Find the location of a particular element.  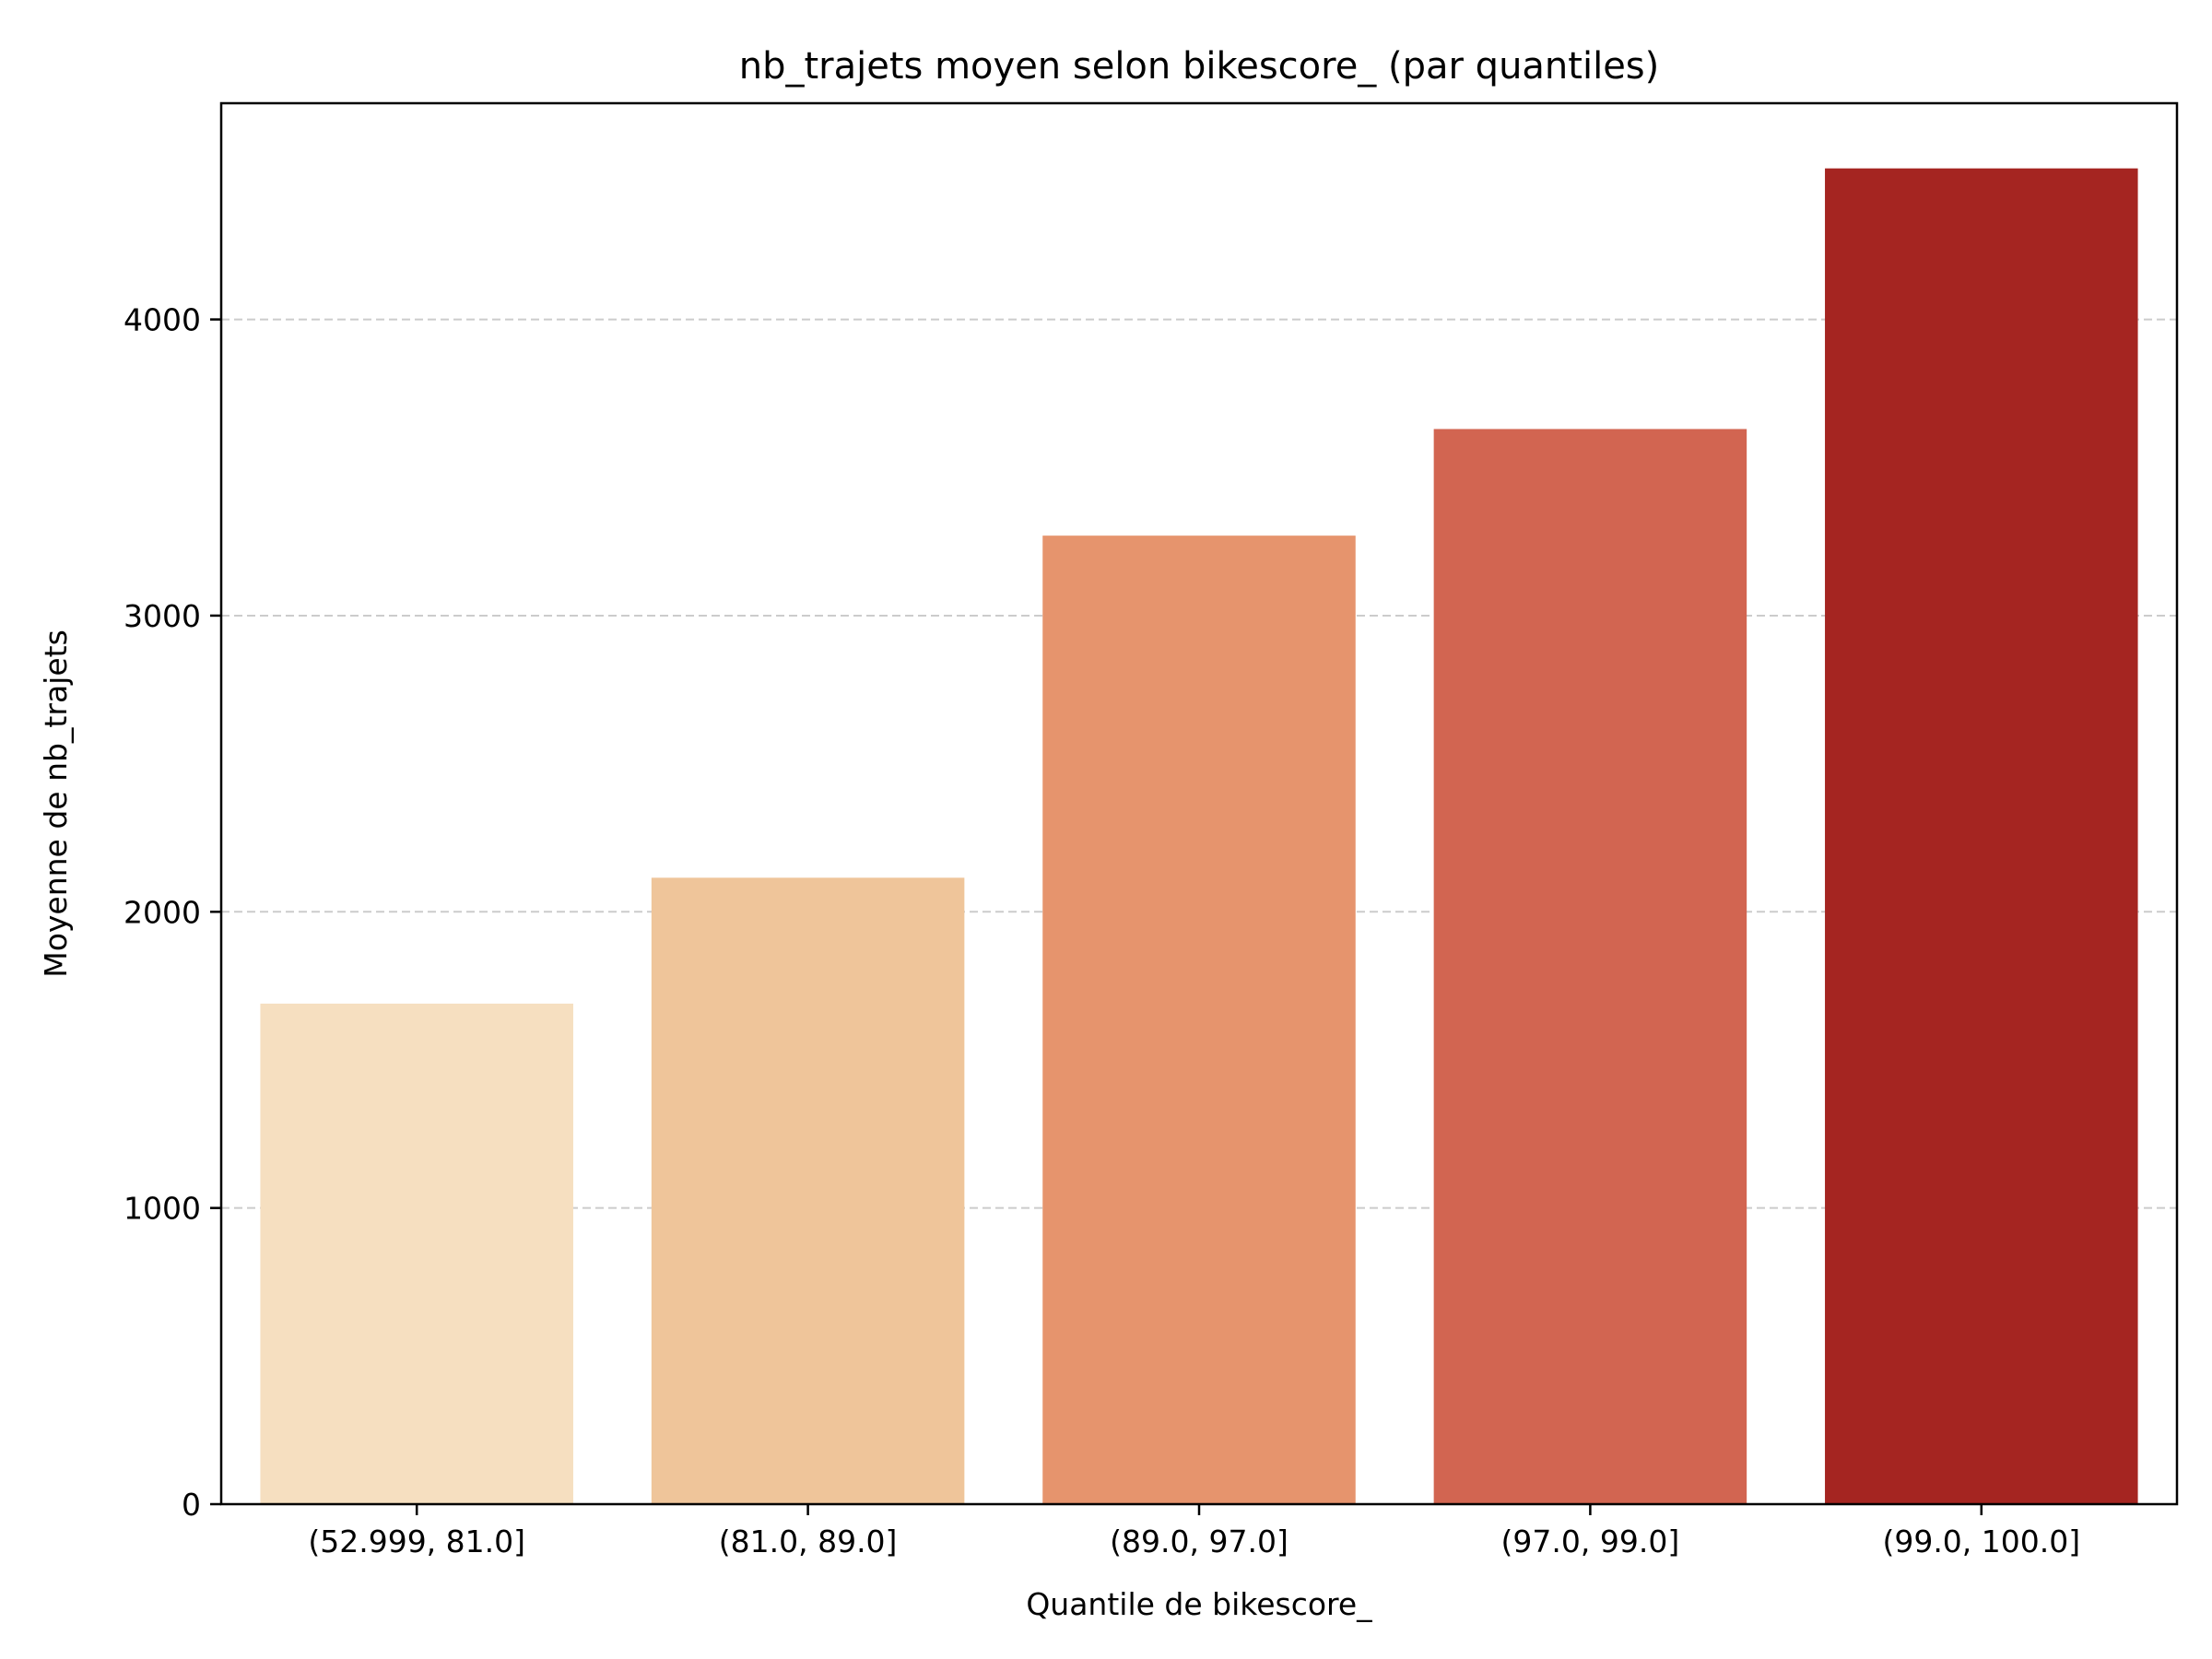

y-axis-label: Moyenne de nb_trajets is located at coordinates (56, 803).